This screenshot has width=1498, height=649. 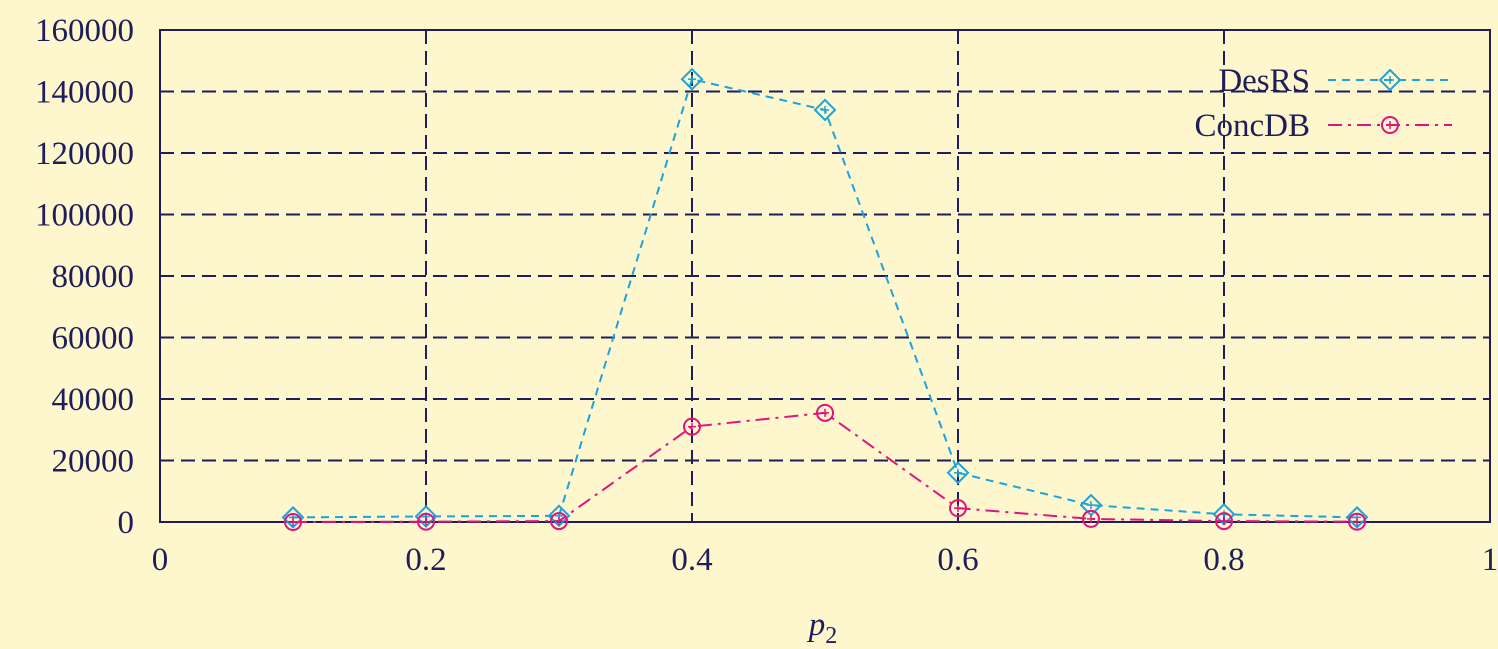 I want to click on x-axis-label: p2, so click(x=822, y=628).